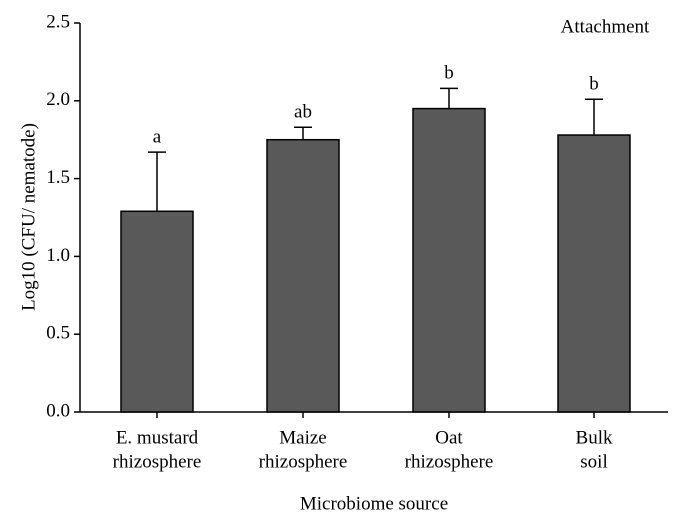 The width and height of the screenshot is (692, 518). Describe the element at coordinates (58, 333) in the screenshot. I see `y-tick-label: 0.5` at that location.